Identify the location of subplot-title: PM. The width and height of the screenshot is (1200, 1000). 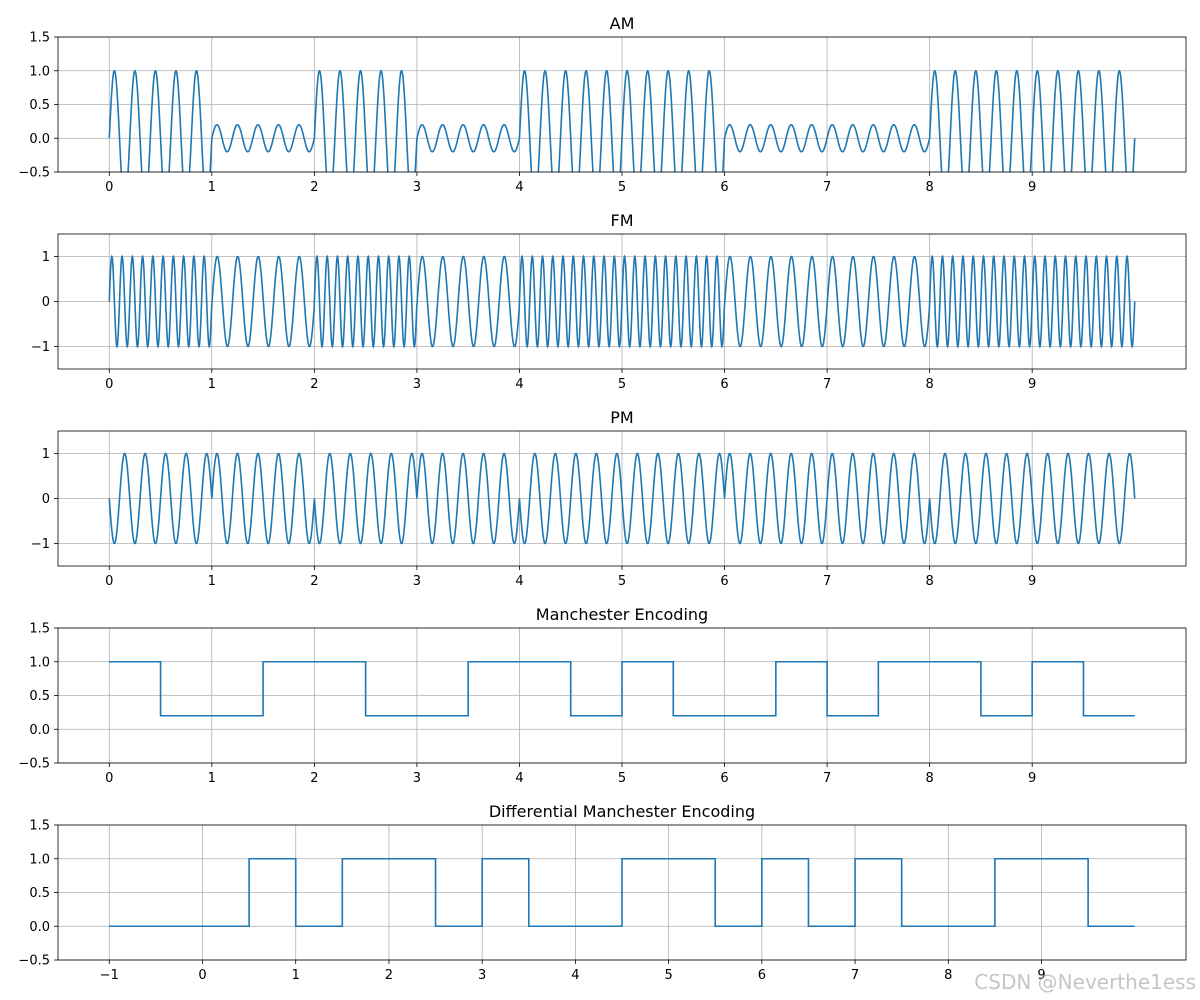
(621, 417).